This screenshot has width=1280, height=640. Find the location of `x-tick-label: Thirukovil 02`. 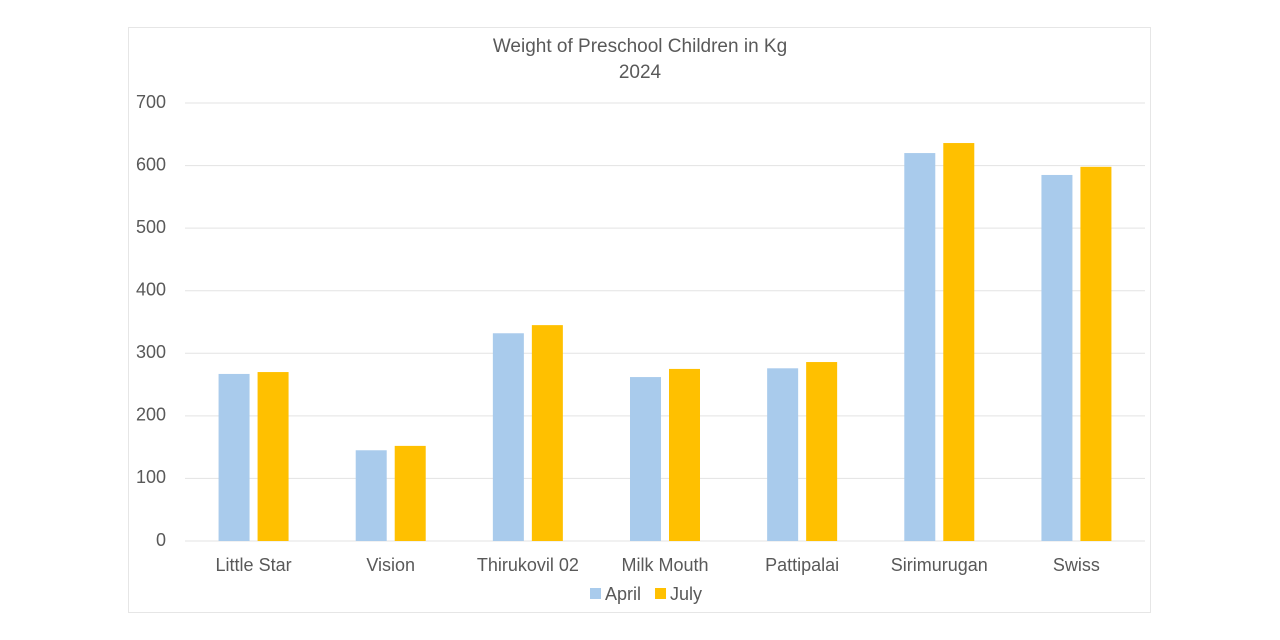

x-tick-label: Thirukovil 02 is located at coordinates (528, 565).